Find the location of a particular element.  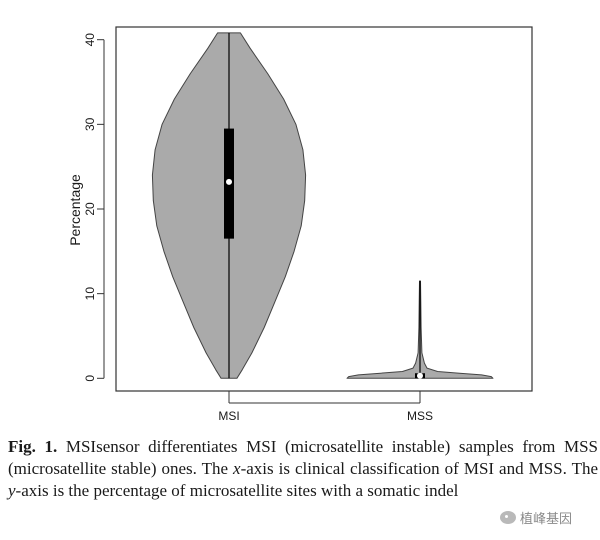

y-tick-label-20: 20 is located at coordinates (90, 209).